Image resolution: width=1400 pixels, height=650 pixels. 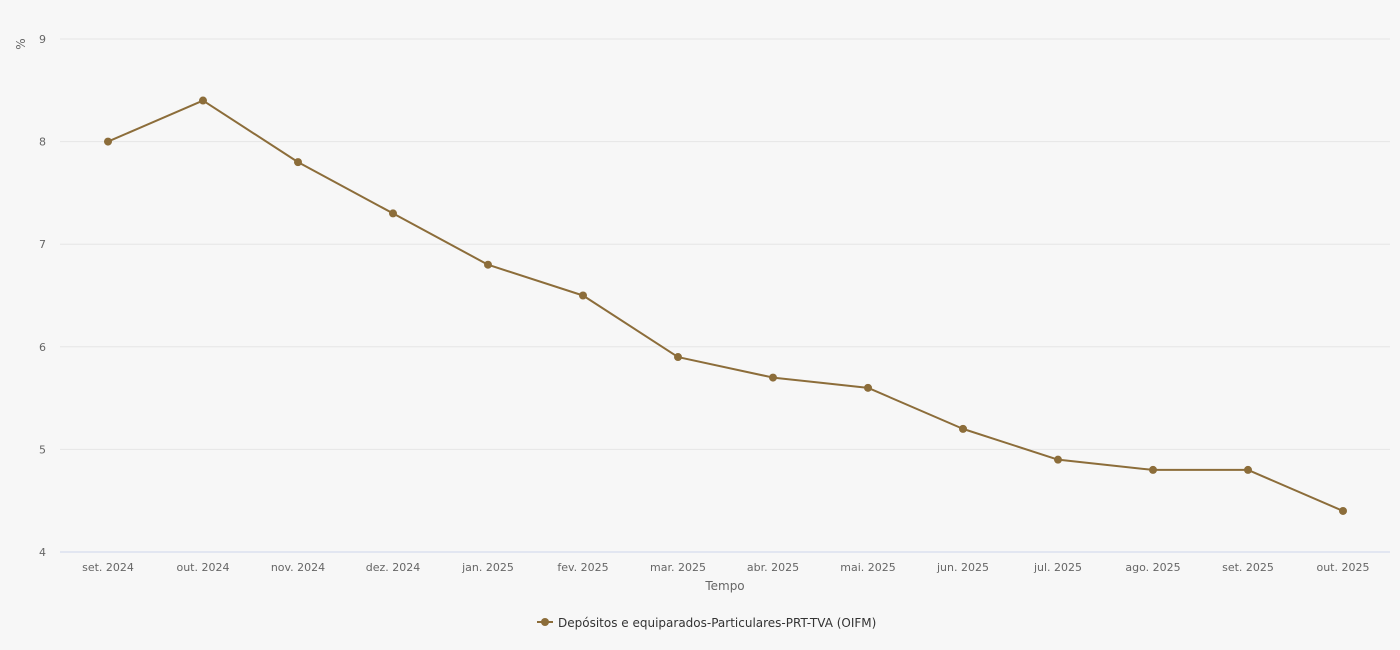 What do you see at coordinates (108, 567) in the screenshot?
I see `x-tick-label: set. 2024` at bounding box center [108, 567].